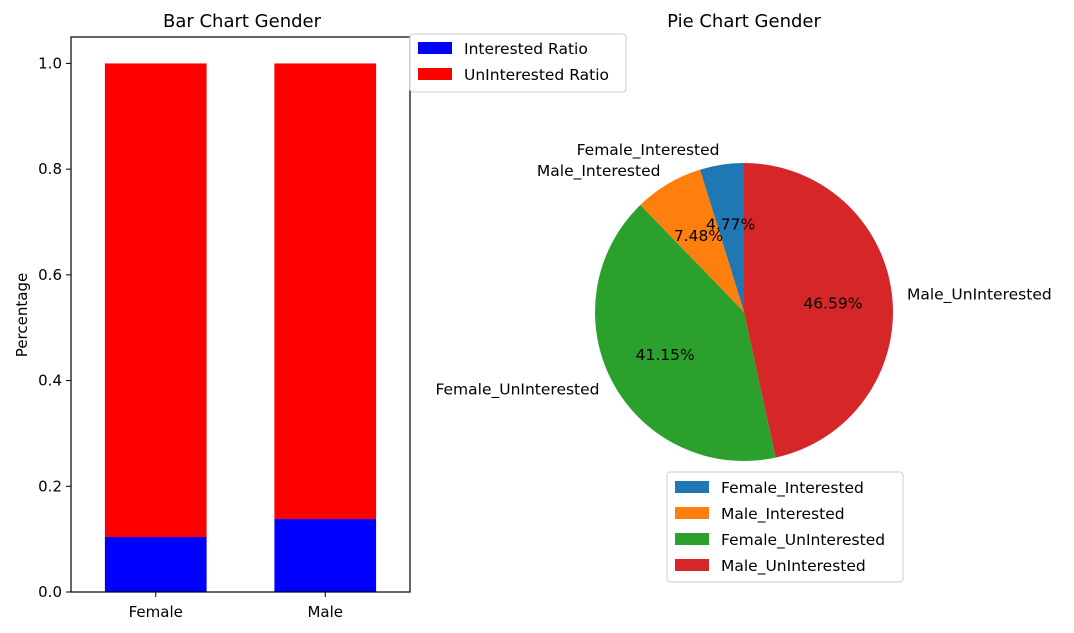 The height and width of the screenshot is (633, 1074). Describe the element at coordinates (242, 21) in the screenshot. I see `bar-chart-title: Bar Chart Gender` at that location.